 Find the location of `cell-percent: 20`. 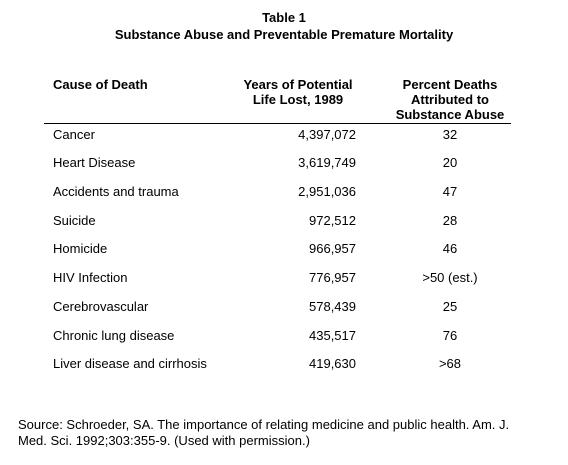

cell-percent: 20 is located at coordinates (450, 162).